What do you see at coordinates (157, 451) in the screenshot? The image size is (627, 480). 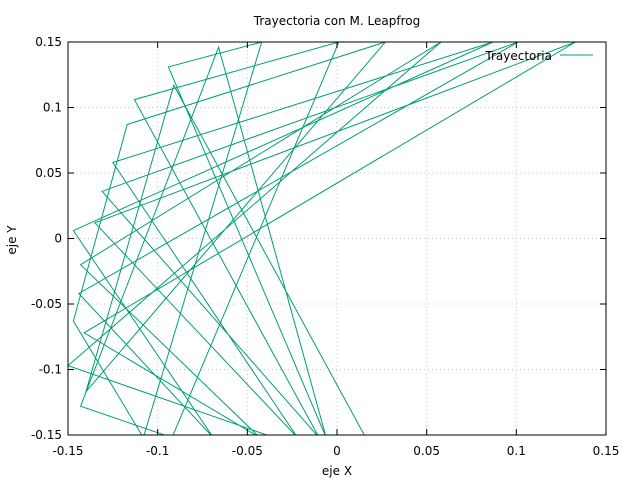 I see `x-tick-label: -0.1` at bounding box center [157, 451].